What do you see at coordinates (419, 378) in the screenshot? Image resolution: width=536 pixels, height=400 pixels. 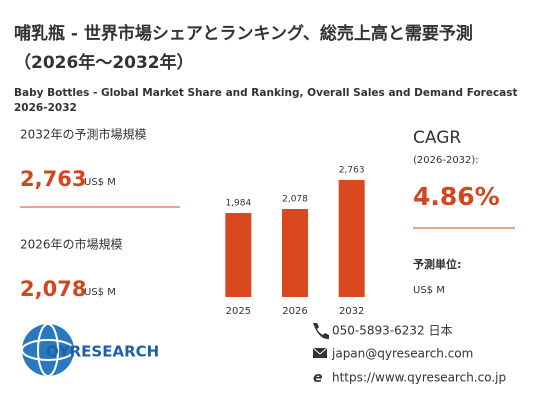 I see `website: https://www.qyresearch.co.jp` at bounding box center [419, 378].